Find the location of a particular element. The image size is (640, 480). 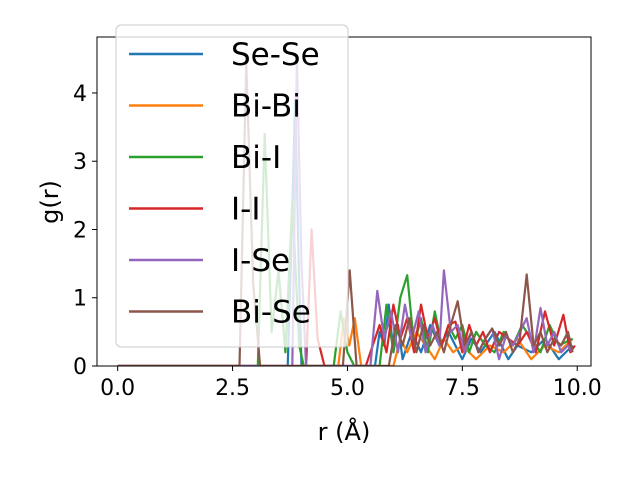

y-tick-label: 4 is located at coordinates (80, 94).